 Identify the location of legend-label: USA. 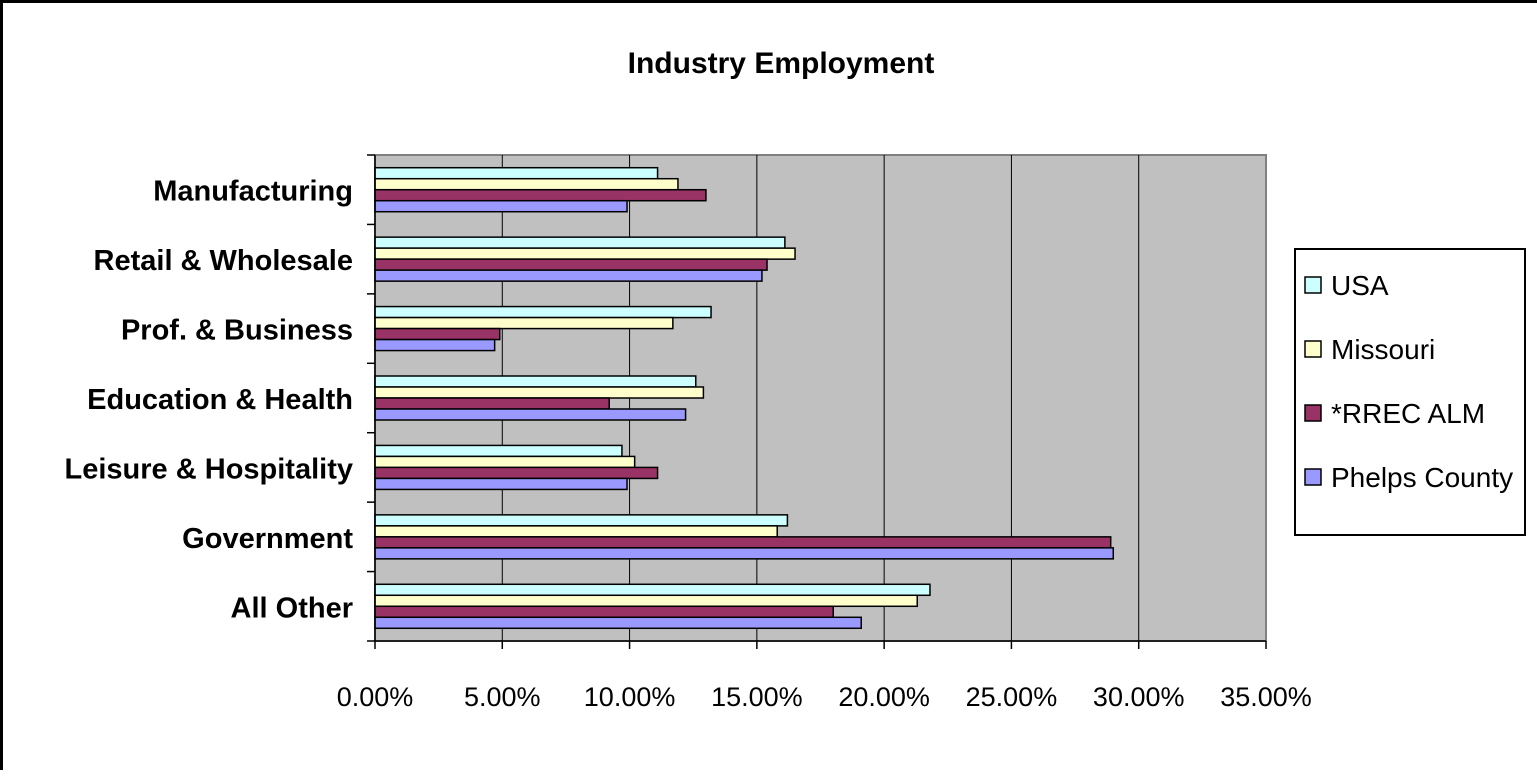
(1360, 285).